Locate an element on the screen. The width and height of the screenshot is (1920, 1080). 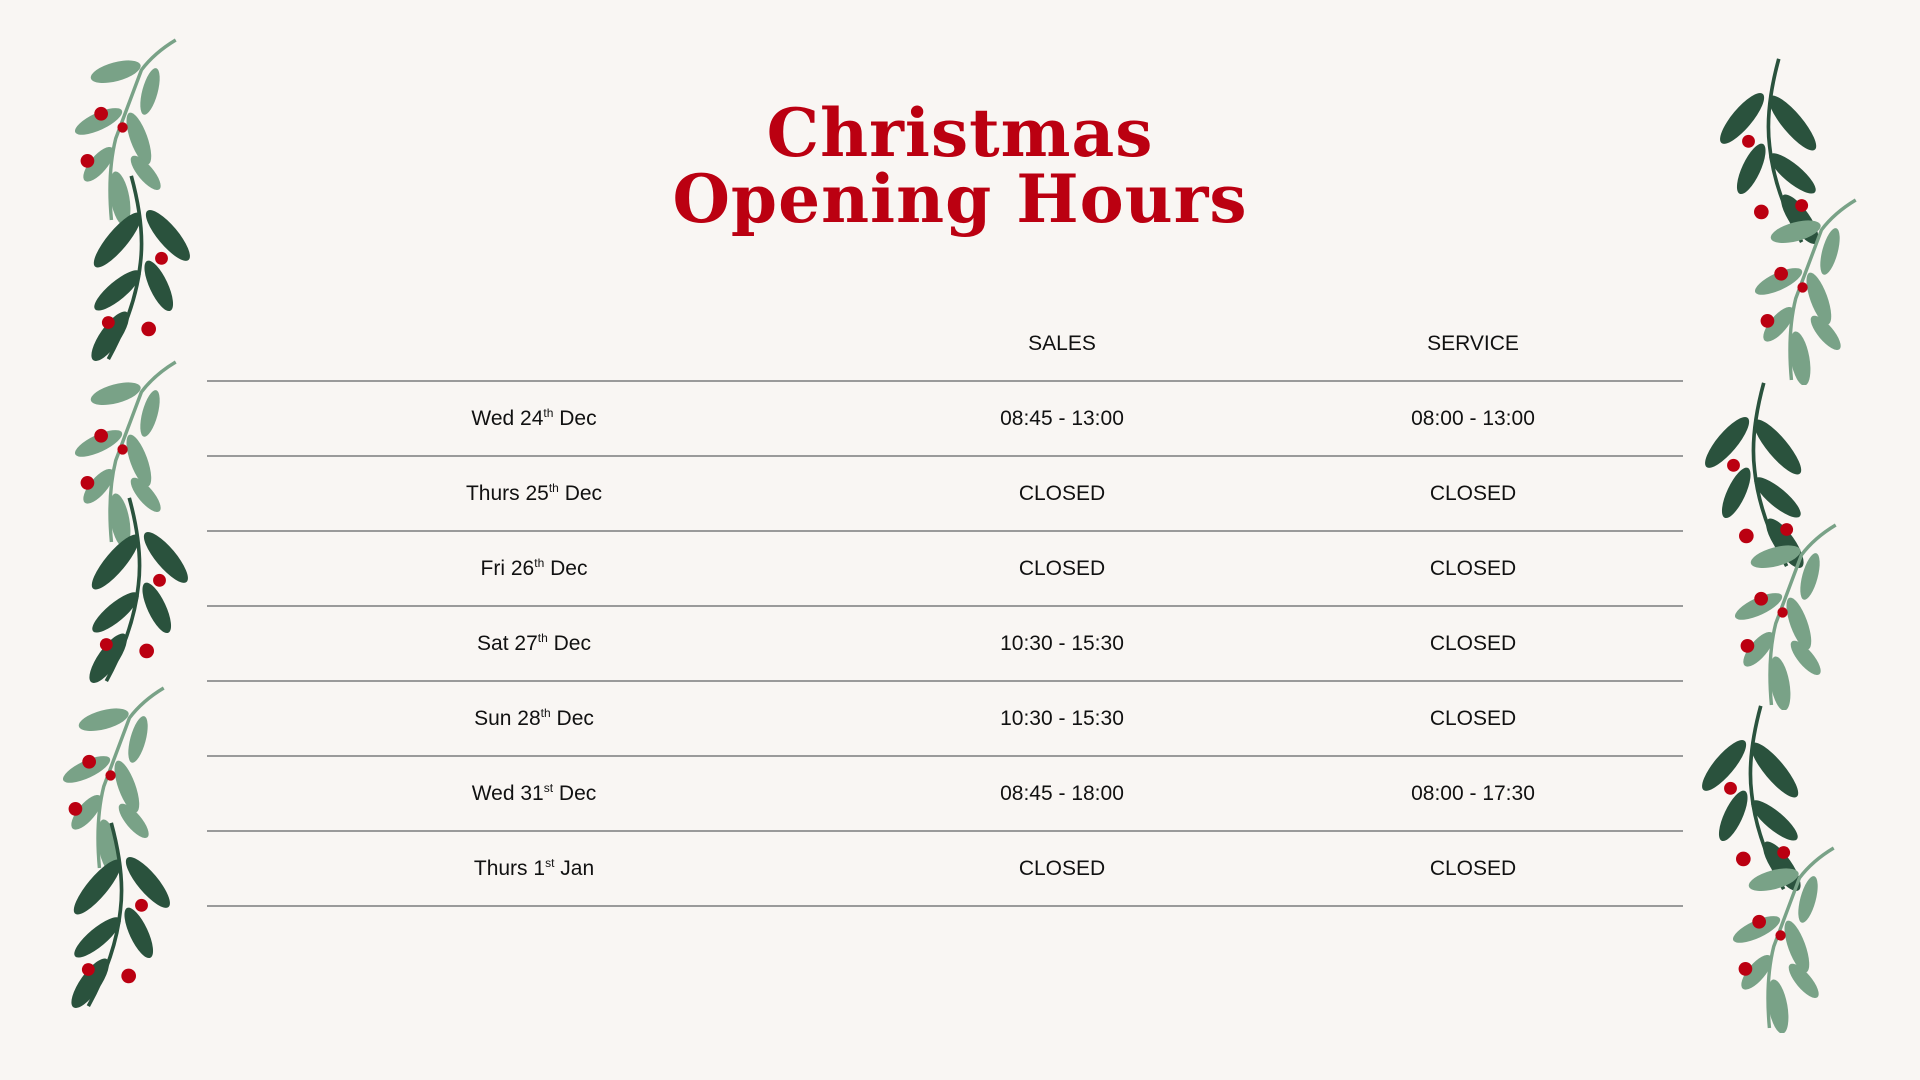
table-row: Thurs 1st Jan CLOSED CLOSED is located at coordinates (945, 869).